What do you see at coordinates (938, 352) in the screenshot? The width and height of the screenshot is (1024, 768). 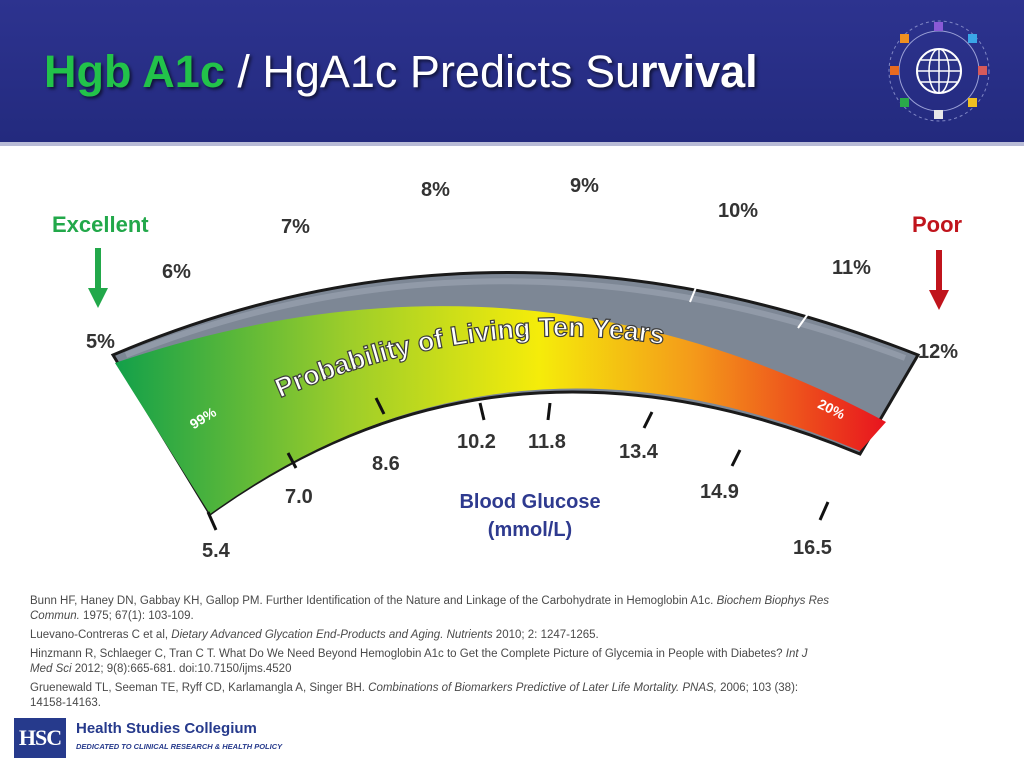 I see `a1c-label: 12%` at bounding box center [938, 352].